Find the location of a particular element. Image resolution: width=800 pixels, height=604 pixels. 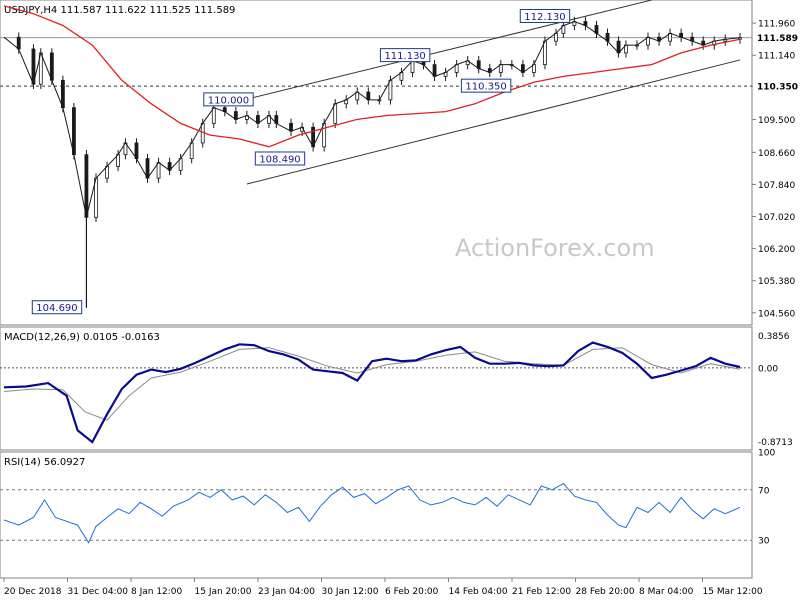

last-price-tag: 111.589 is located at coordinates (776, 37).